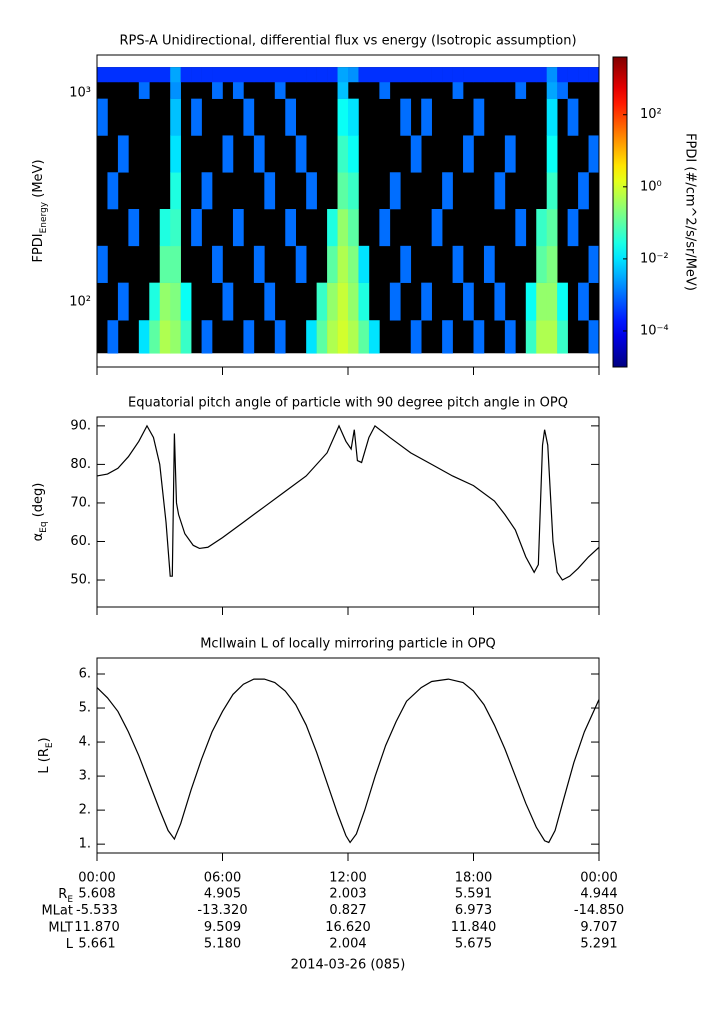  What do you see at coordinates (347, 944) in the screenshot?
I see `ephemeris-value: 2.004` at bounding box center [347, 944].